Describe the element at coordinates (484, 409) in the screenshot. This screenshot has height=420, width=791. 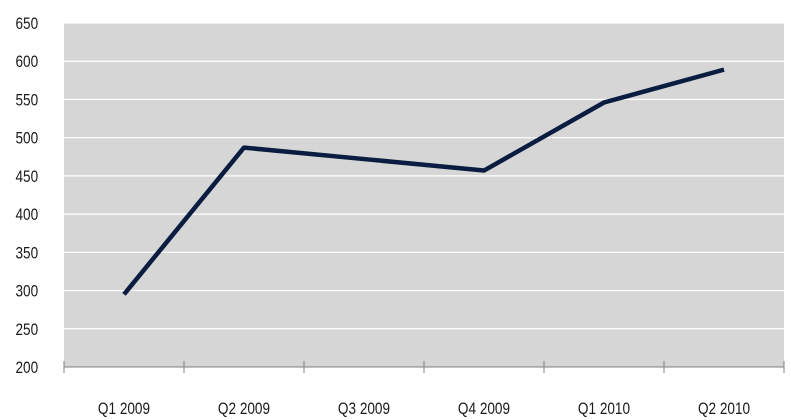
I see `x-tick-label: Q4 2009` at that location.